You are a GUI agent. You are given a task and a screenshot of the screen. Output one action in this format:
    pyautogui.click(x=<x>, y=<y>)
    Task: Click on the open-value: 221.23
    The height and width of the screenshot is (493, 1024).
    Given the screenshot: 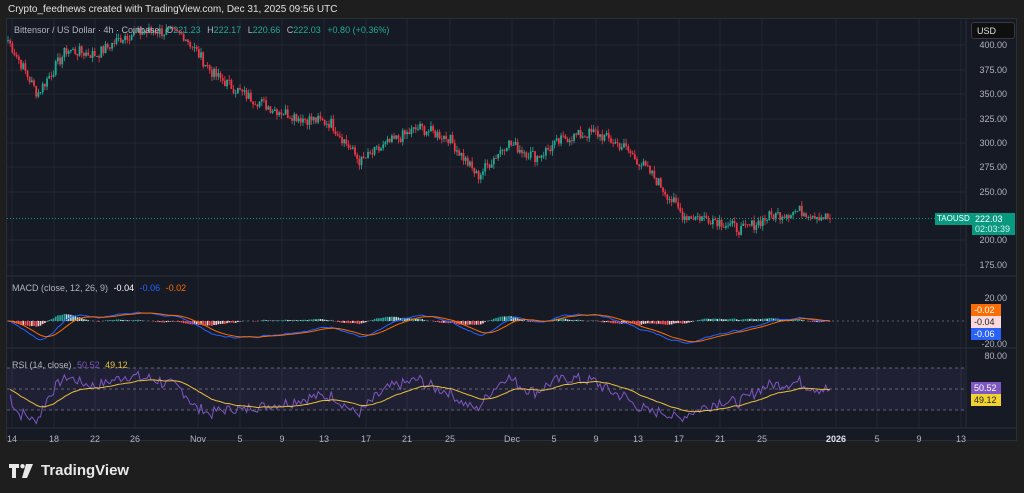 What is the action you would take?
    pyautogui.click(x=187, y=30)
    